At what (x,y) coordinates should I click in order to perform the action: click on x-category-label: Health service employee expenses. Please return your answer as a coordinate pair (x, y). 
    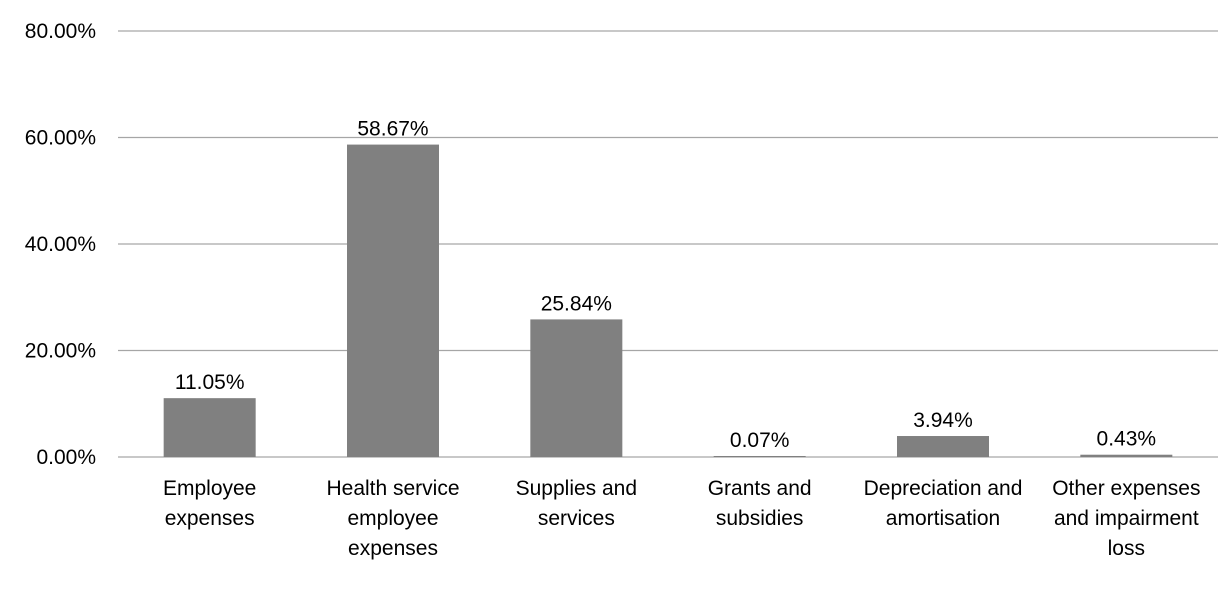
    Looking at the image, I should click on (392, 518).